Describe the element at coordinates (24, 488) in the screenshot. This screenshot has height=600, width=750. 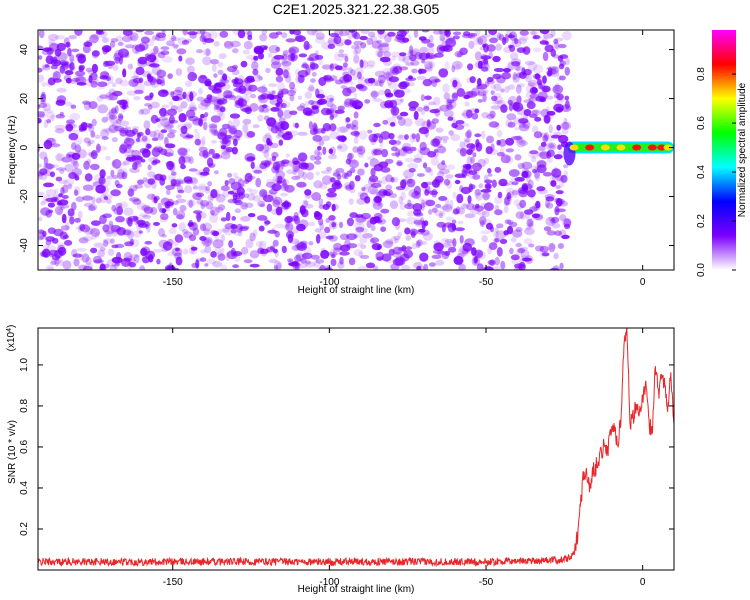
I see `y-tick-label: 0.4` at that location.